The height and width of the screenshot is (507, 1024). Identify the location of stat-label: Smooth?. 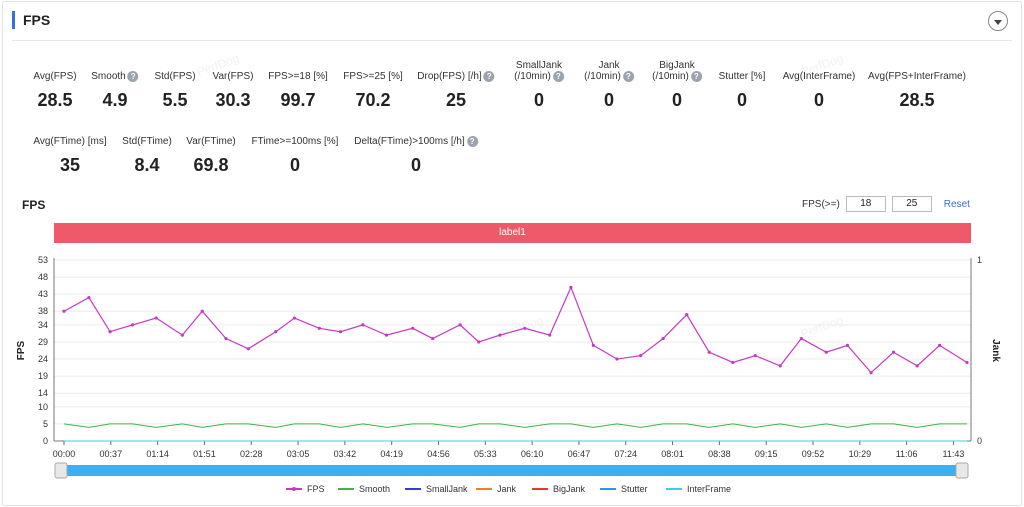
(115, 76).